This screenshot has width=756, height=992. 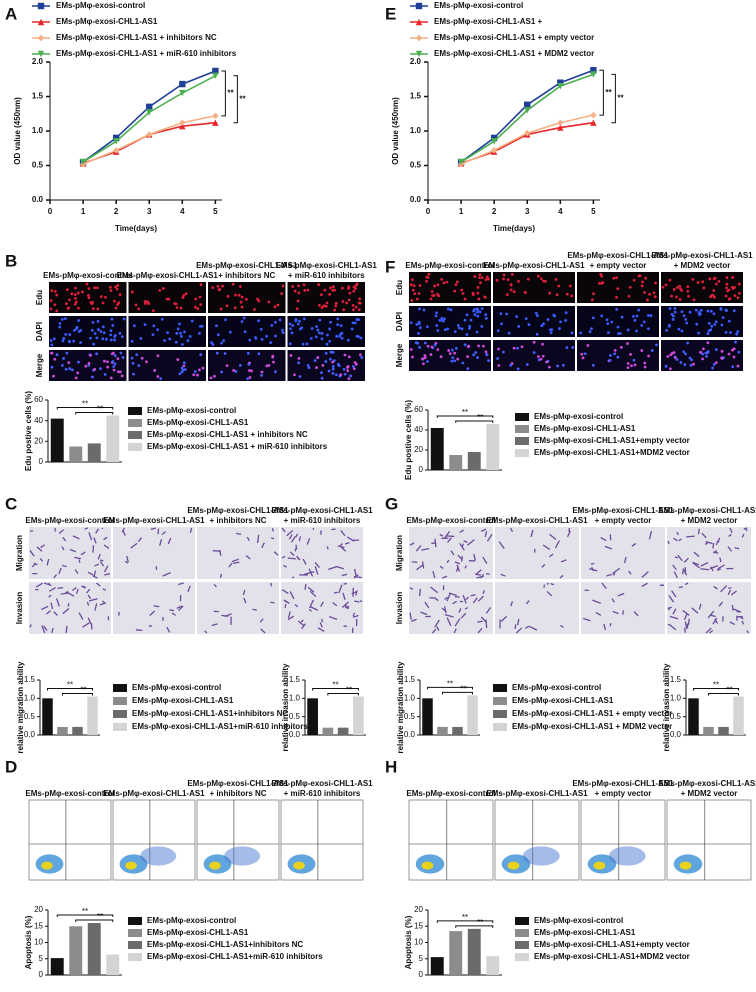 What do you see at coordinates (514, 228) in the screenshot?
I see `x-axis-label: Time(days)` at bounding box center [514, 228].